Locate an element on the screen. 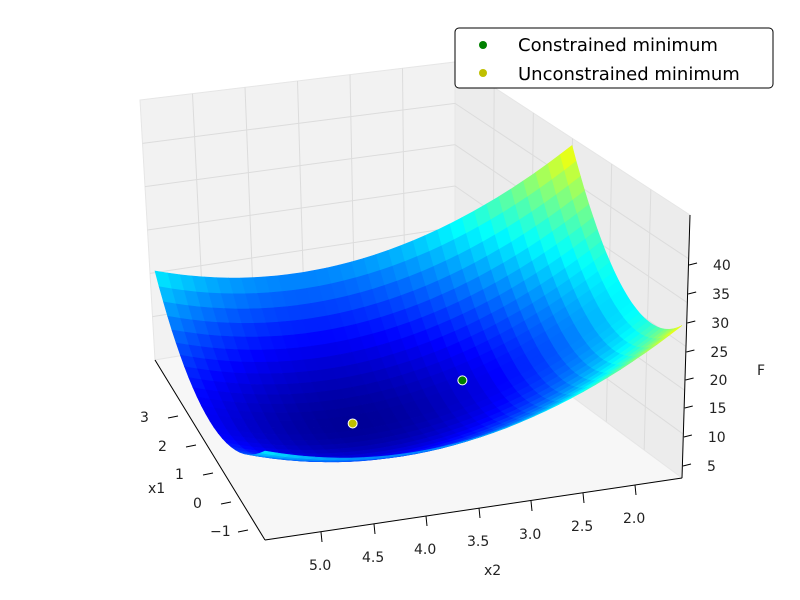 The width and height of the screenshot is (800, 600). z-tick-label: 5 is located at coordinates (711, 467).